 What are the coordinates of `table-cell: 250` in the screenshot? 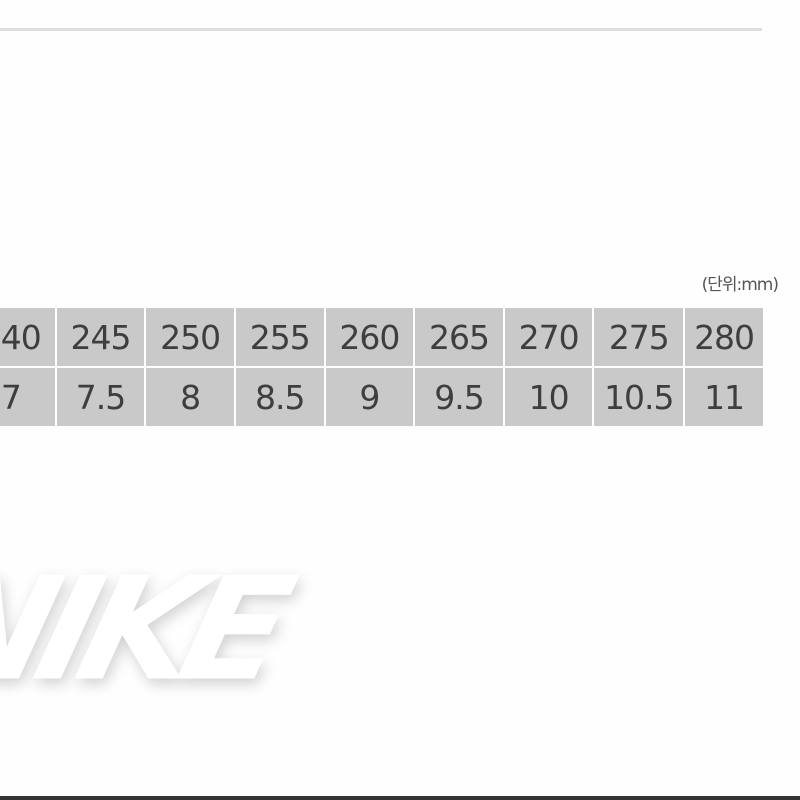 It's located at (190, 337).